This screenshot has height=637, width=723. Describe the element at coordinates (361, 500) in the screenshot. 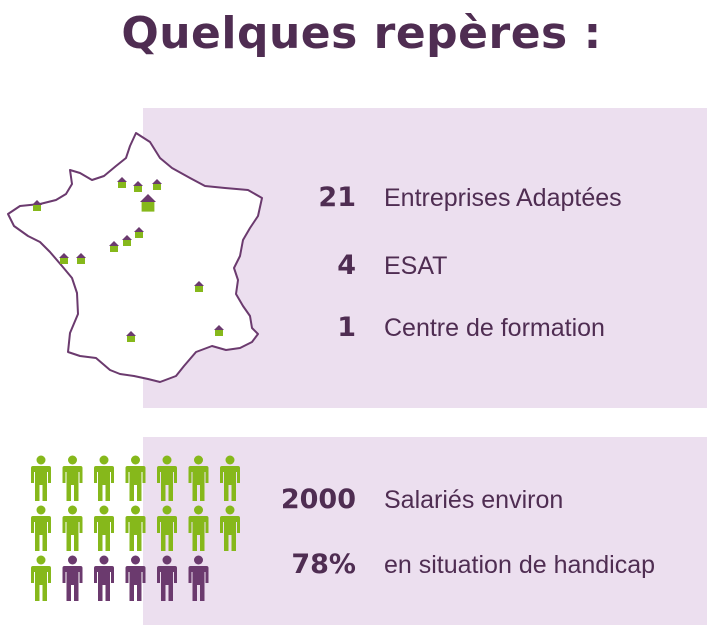

I see `stat-salaries: 2000 Salariés environ` at that location.